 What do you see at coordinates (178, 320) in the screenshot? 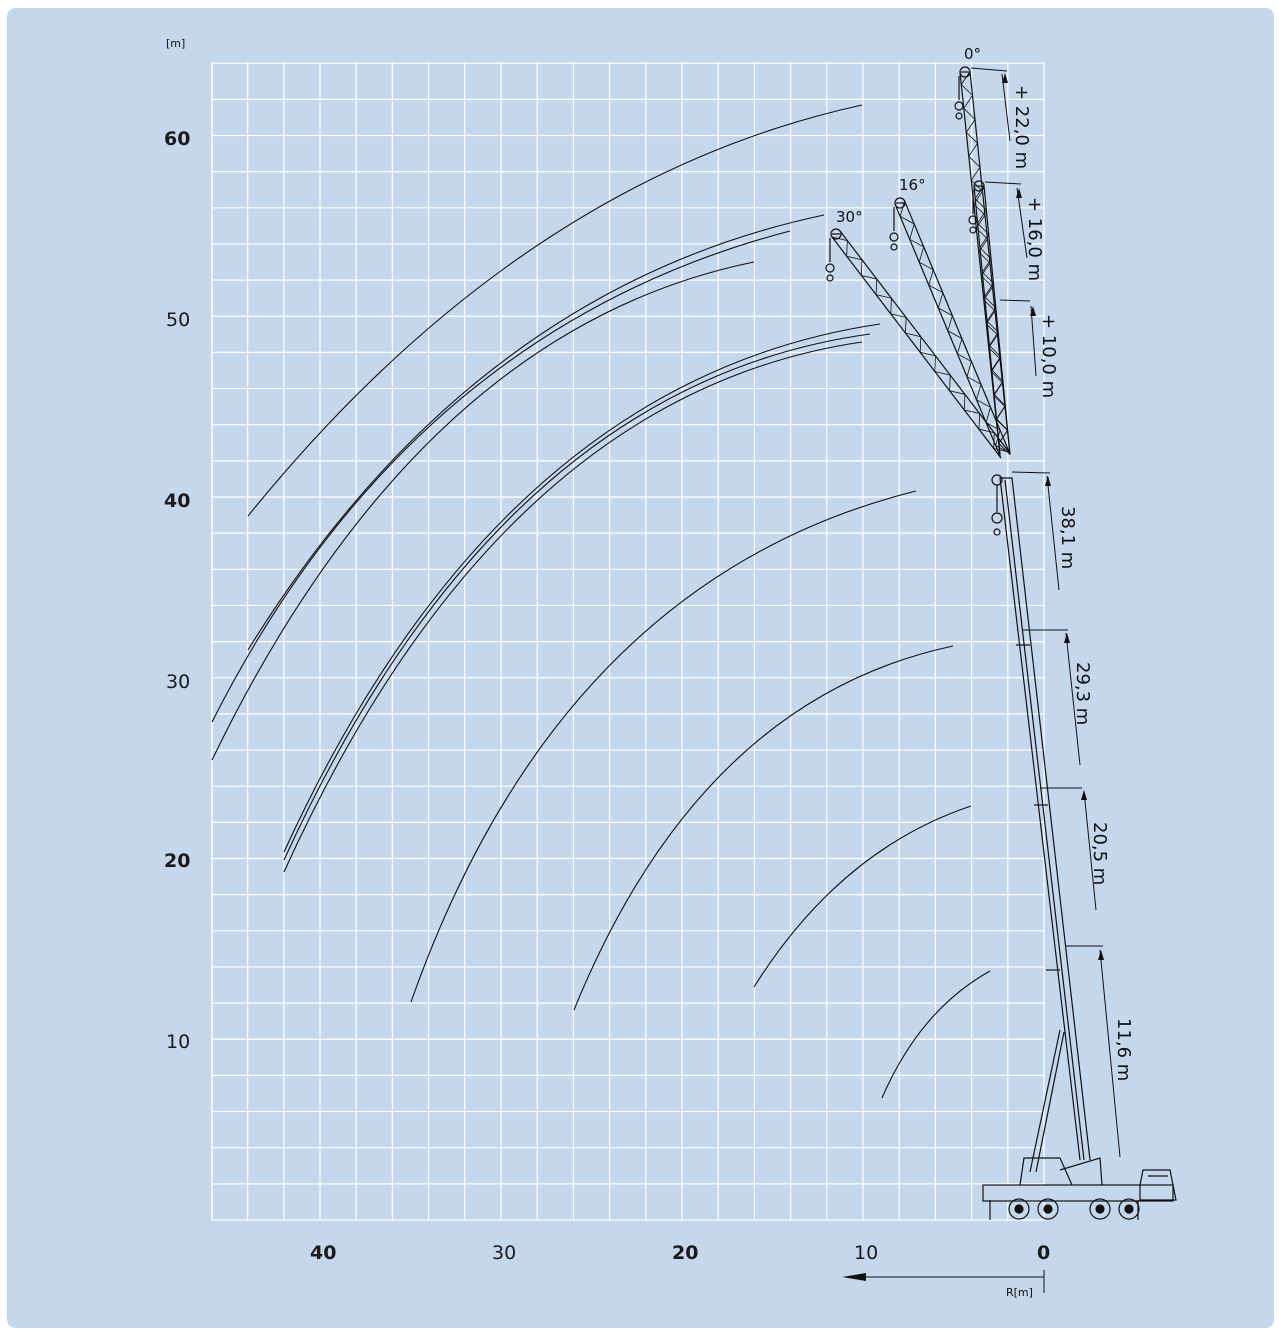
I see `y-tick-label: 50` at bounding box center [178, 320].